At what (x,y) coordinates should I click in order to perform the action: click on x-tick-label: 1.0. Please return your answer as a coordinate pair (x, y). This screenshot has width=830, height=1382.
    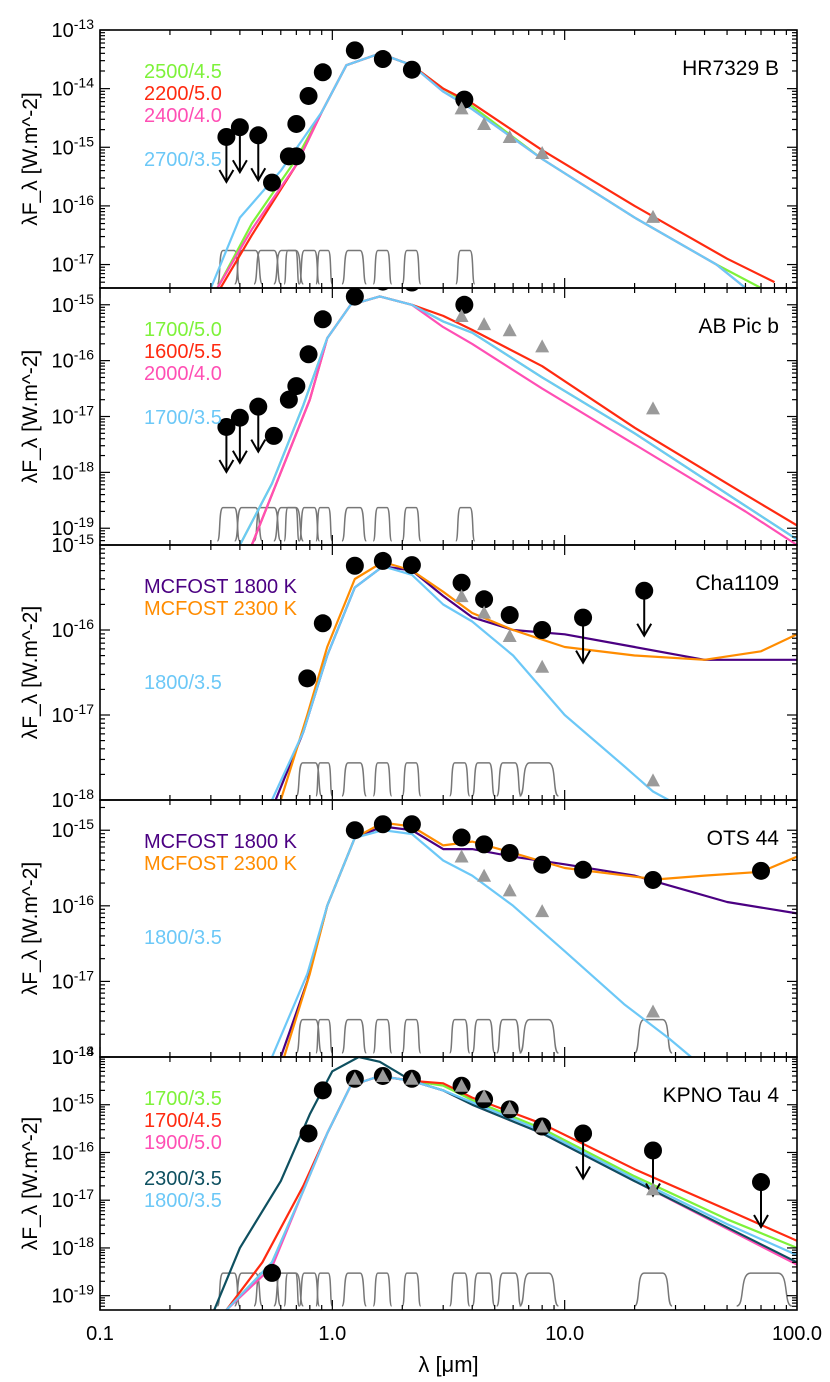
    Looking at the image, I should click on (332, 1334).